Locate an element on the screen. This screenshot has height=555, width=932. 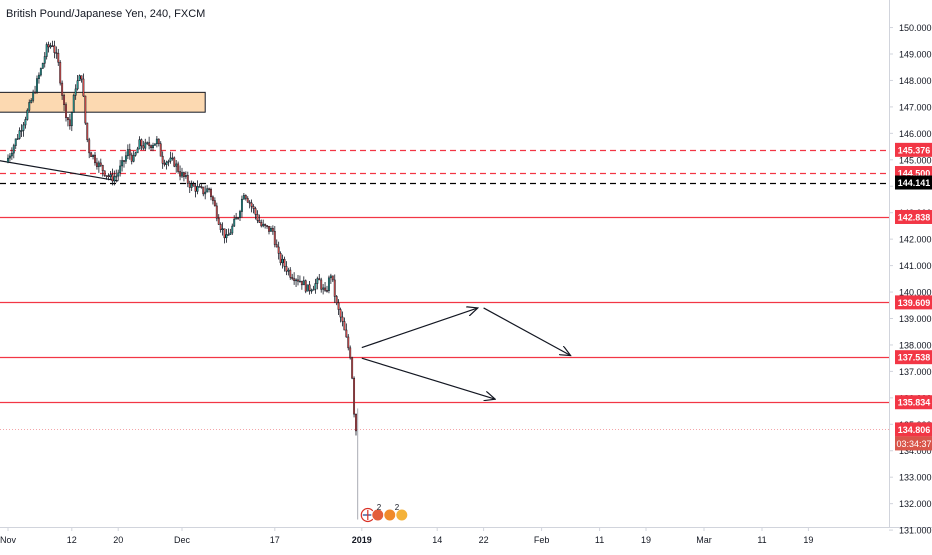
level-price-label: 144.500 is located at coordinates (914, 174).